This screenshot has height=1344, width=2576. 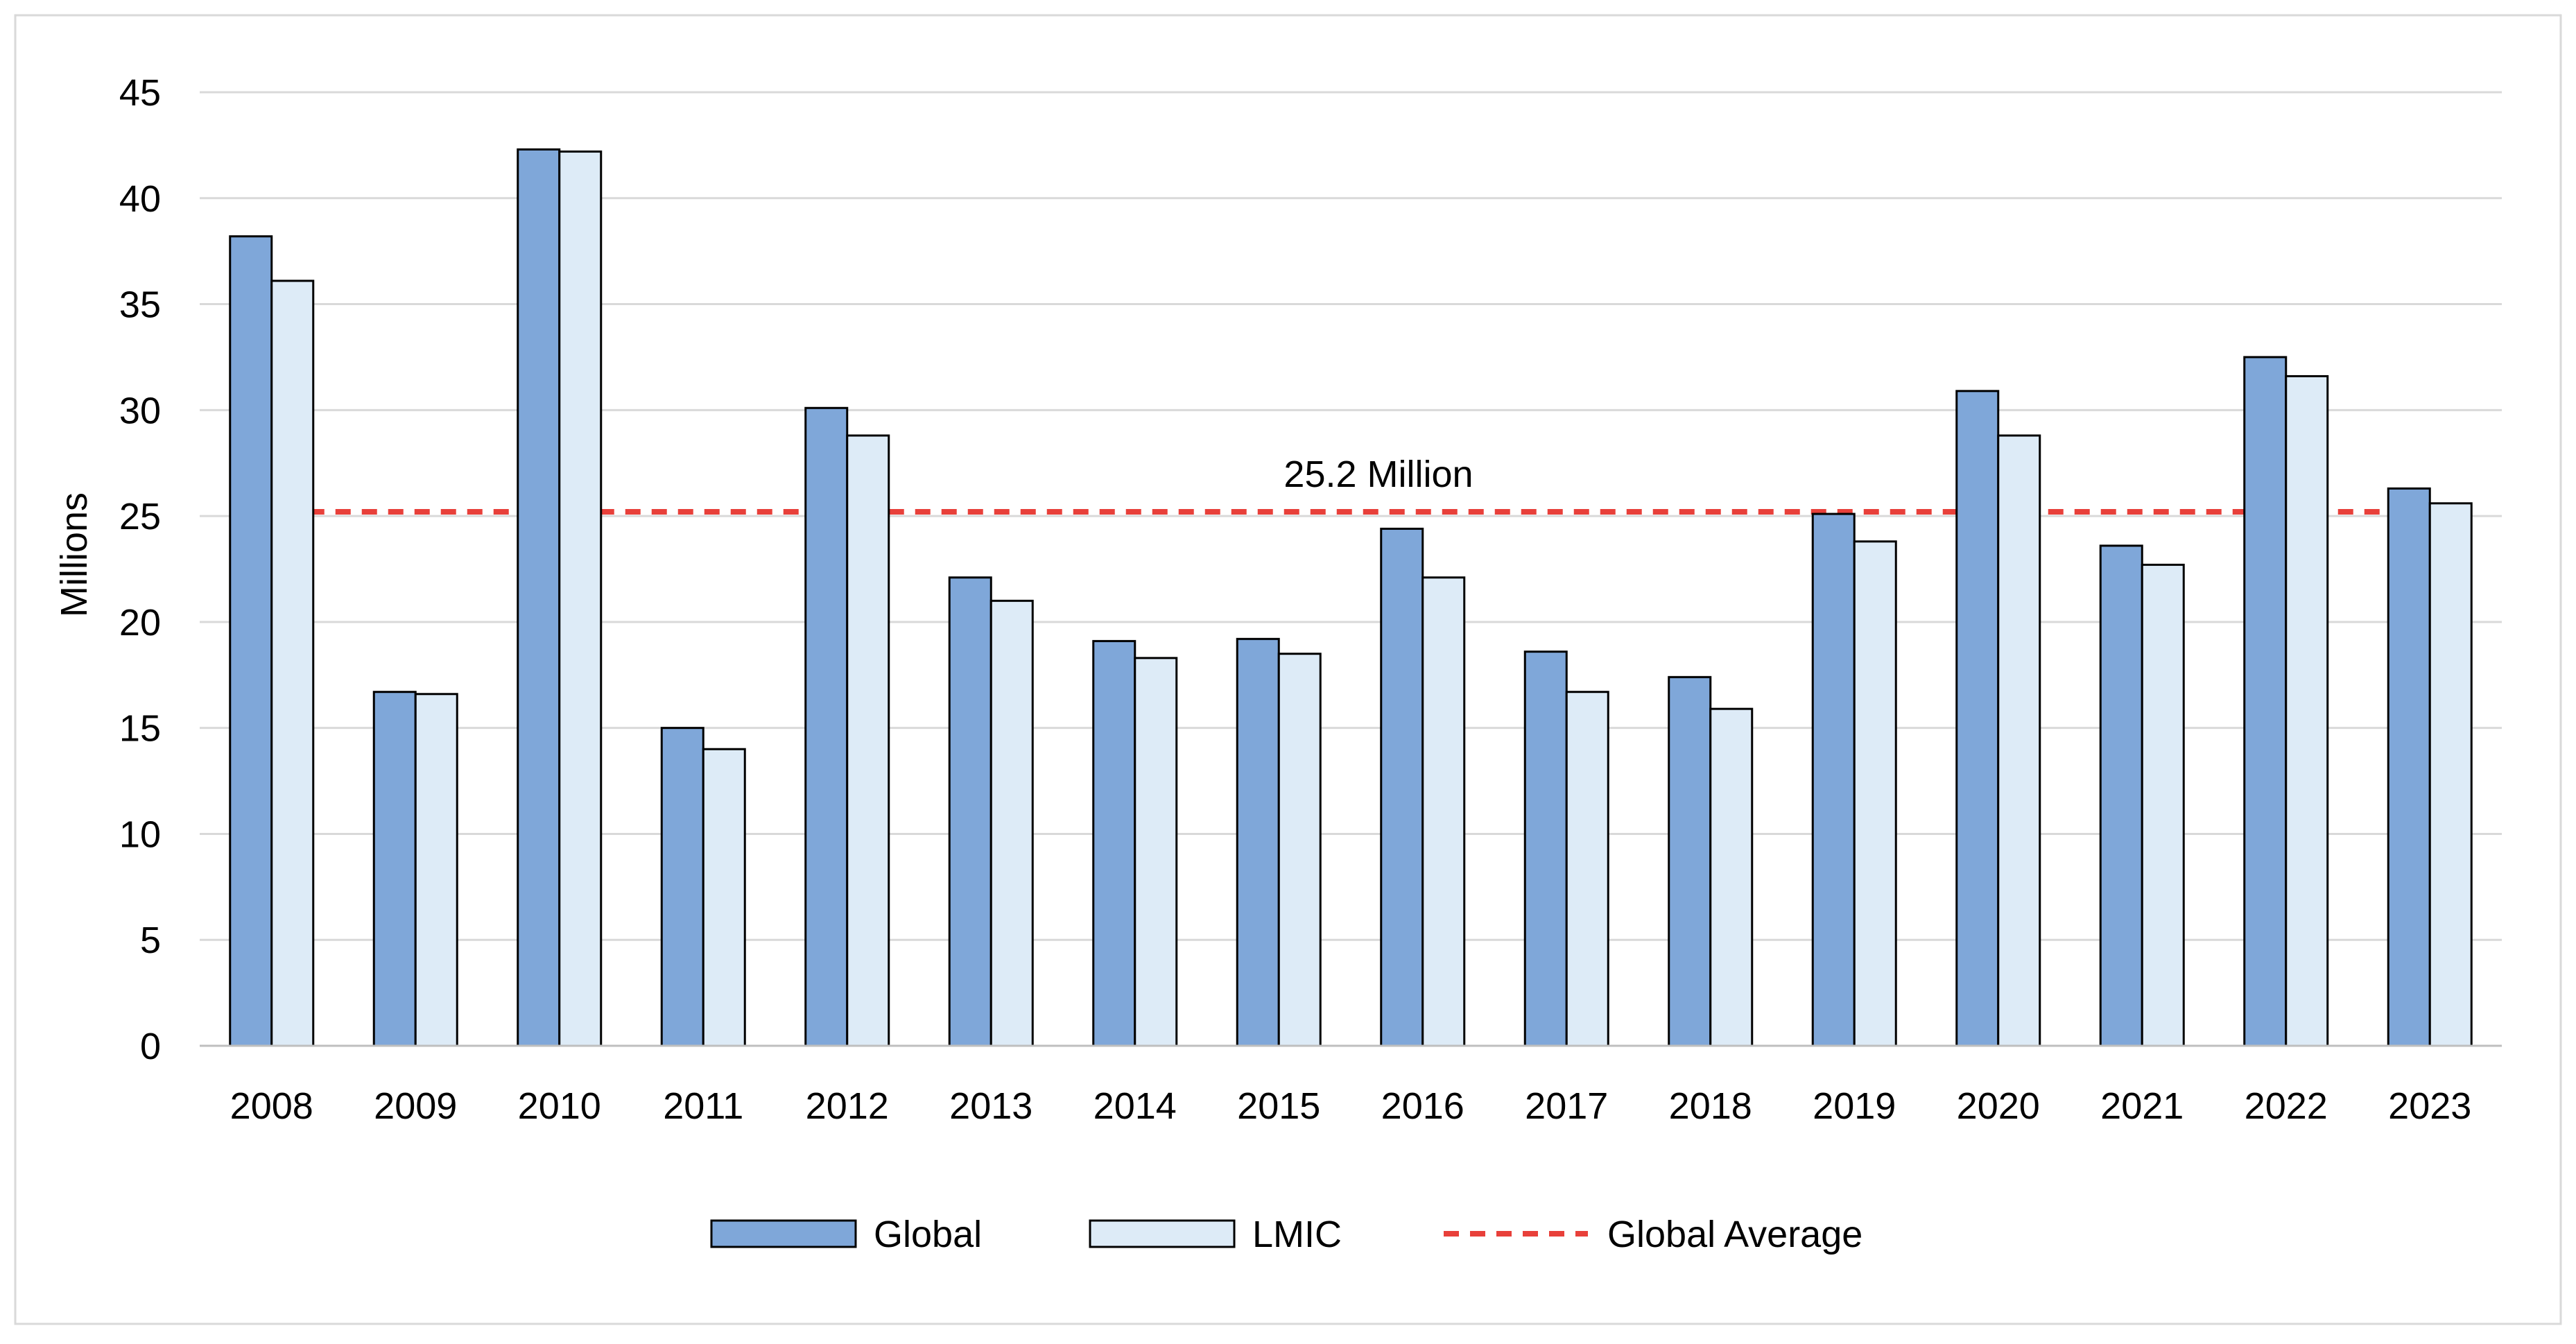 I want to click on bar-lmic-2012, so click(x=868, y=741).